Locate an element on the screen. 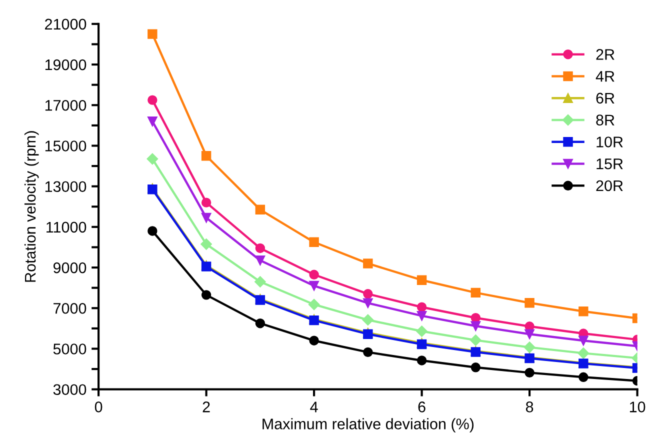 The image size is (657, 435). y-tick-label: 5000 is located at coordinates (69, 349).